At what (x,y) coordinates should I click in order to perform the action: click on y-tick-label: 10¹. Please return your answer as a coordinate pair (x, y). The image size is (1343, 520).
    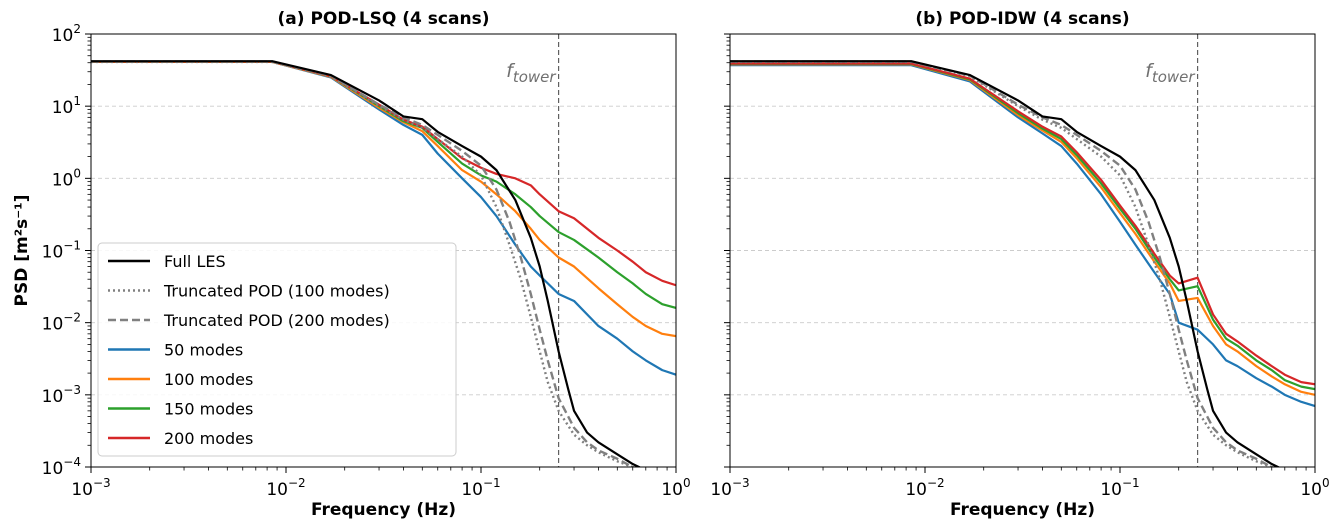
    Looking at the image, I should click on (66, 106).